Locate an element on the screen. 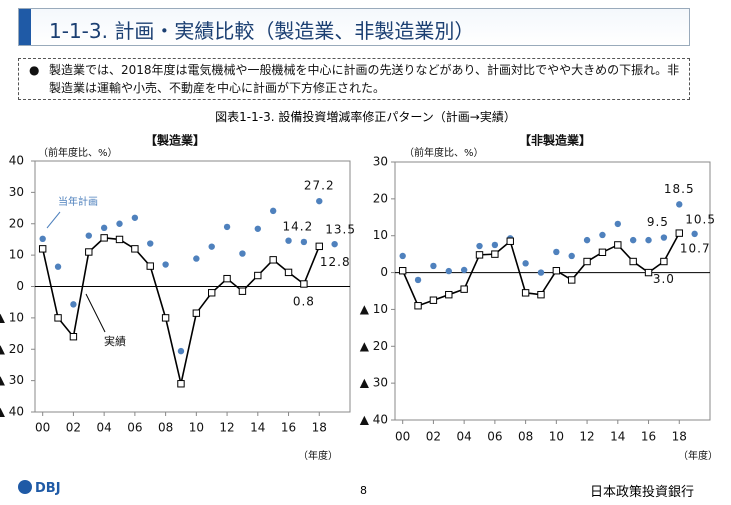 The image size is (731, 505). value-label: 18.5 is located at coordinates (679, 189).